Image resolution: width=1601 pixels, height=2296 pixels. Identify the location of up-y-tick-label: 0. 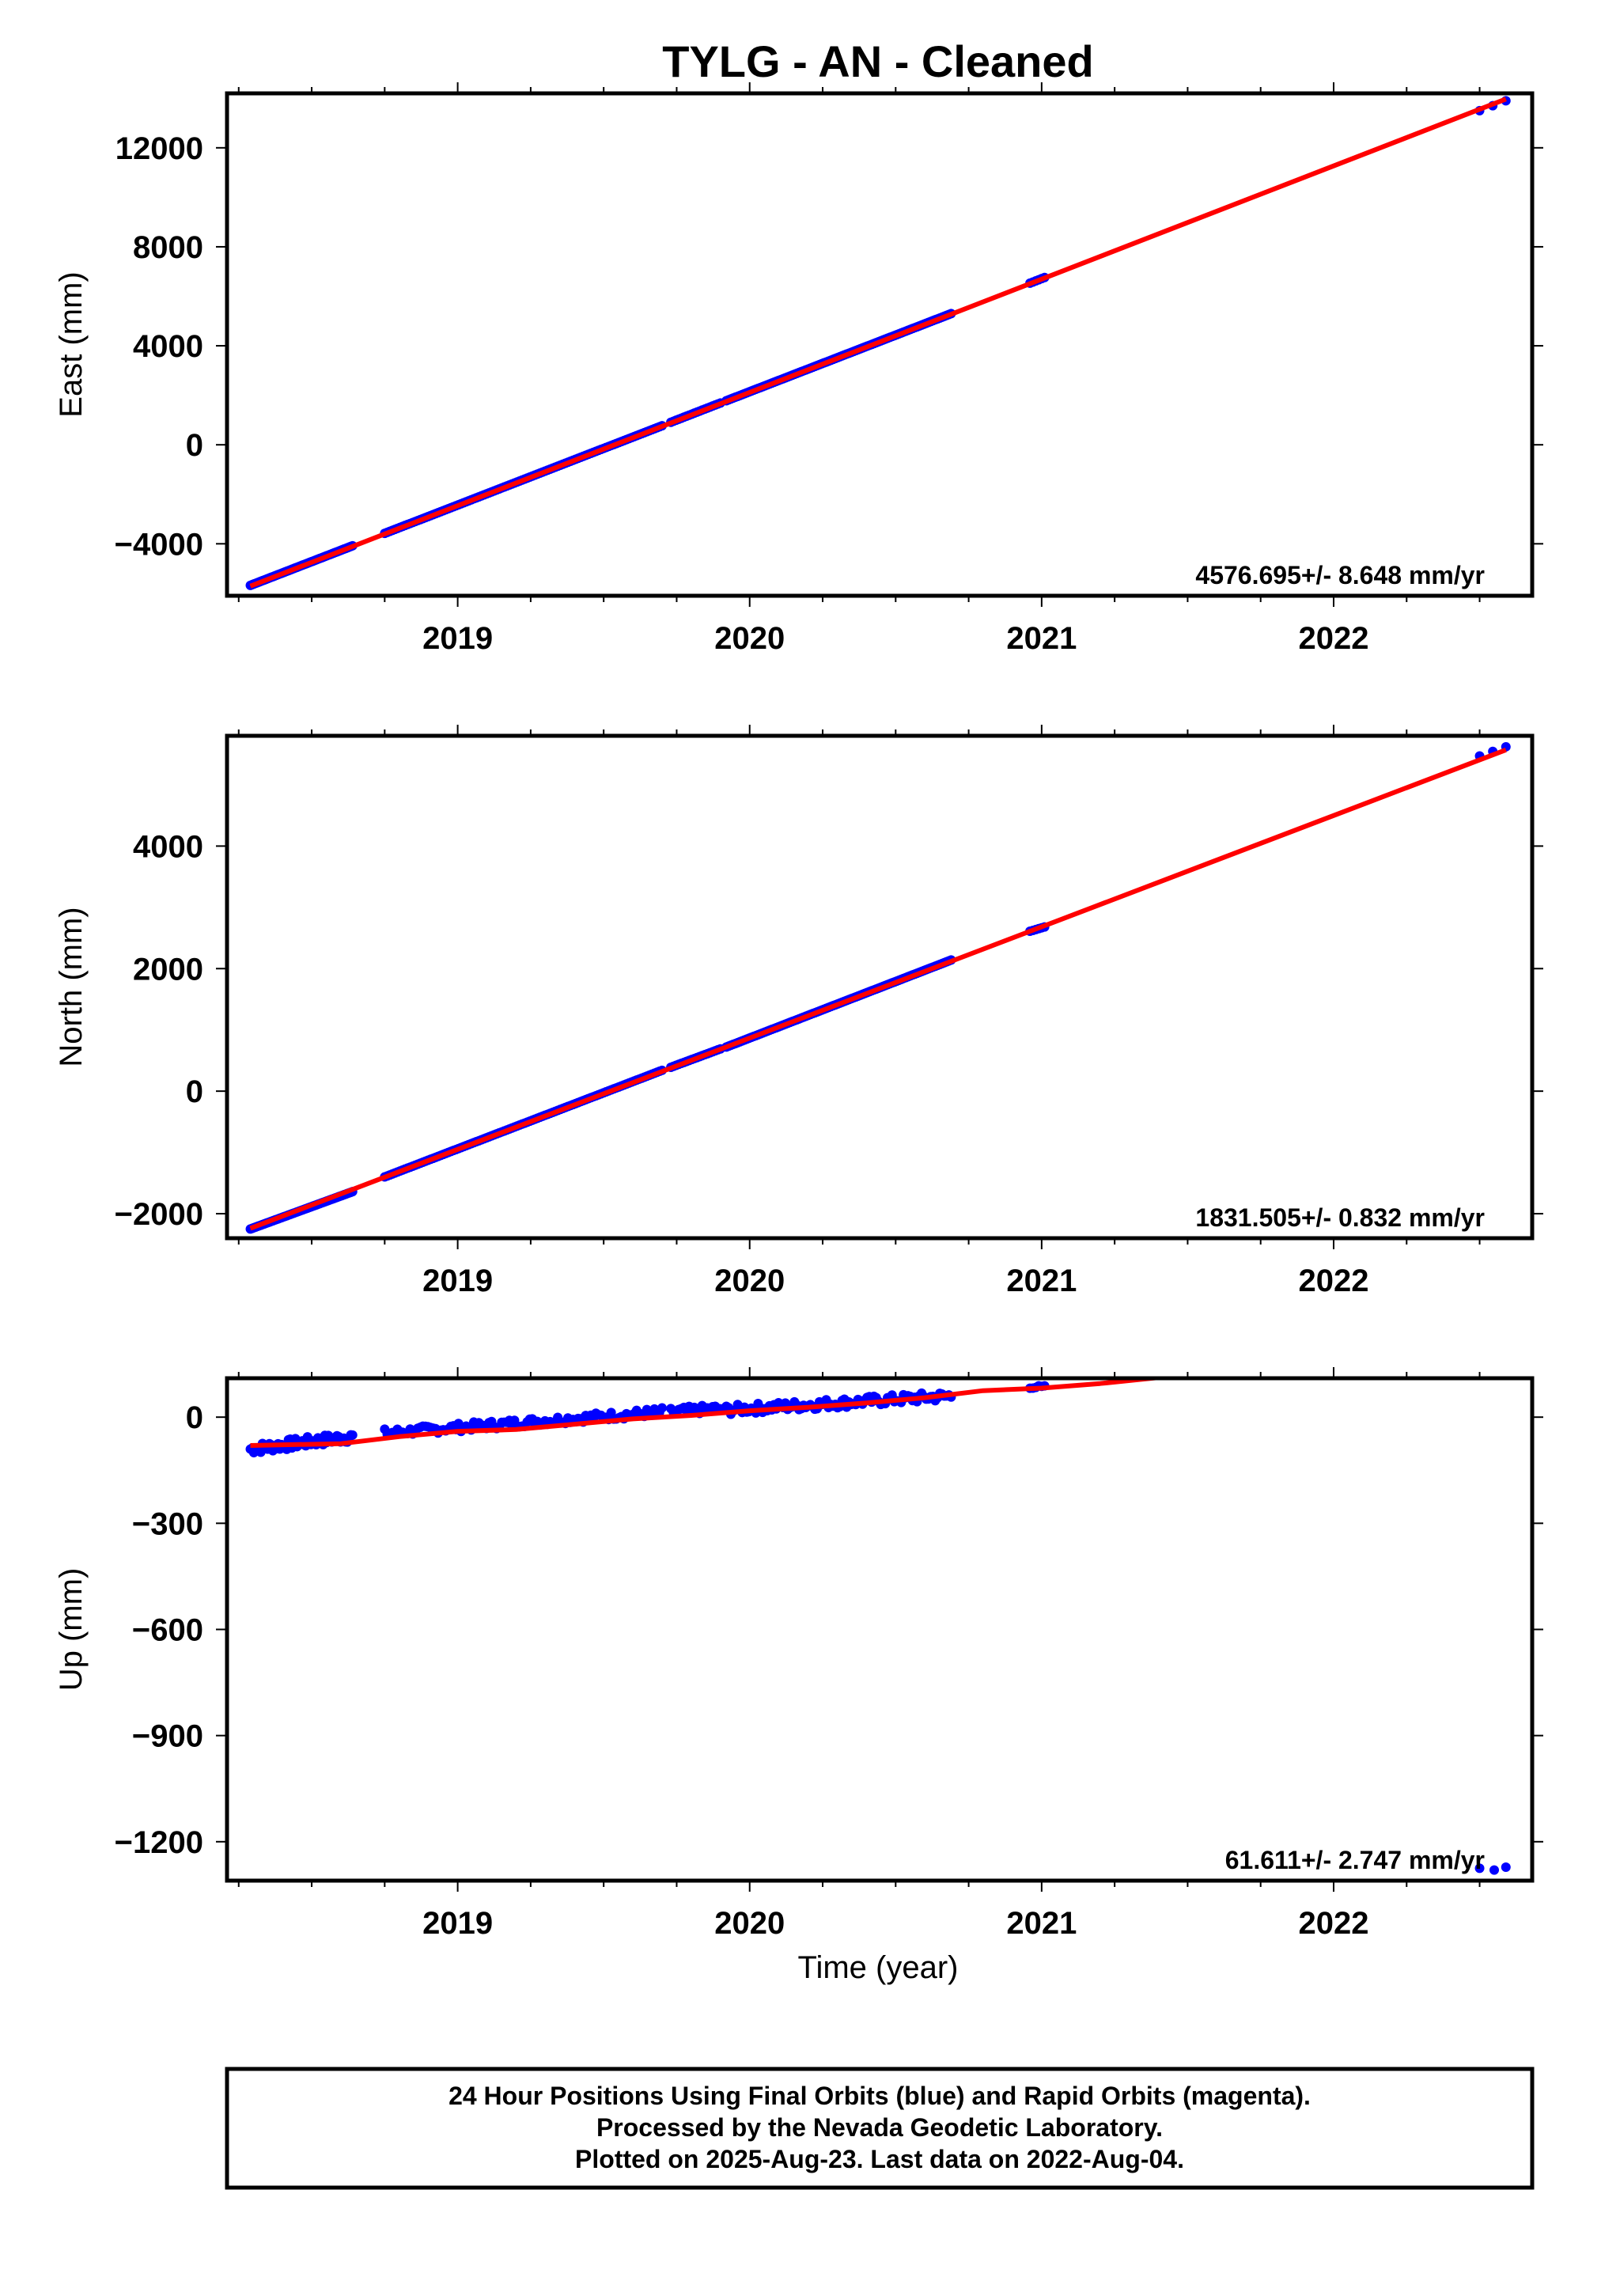
(194, 1417).